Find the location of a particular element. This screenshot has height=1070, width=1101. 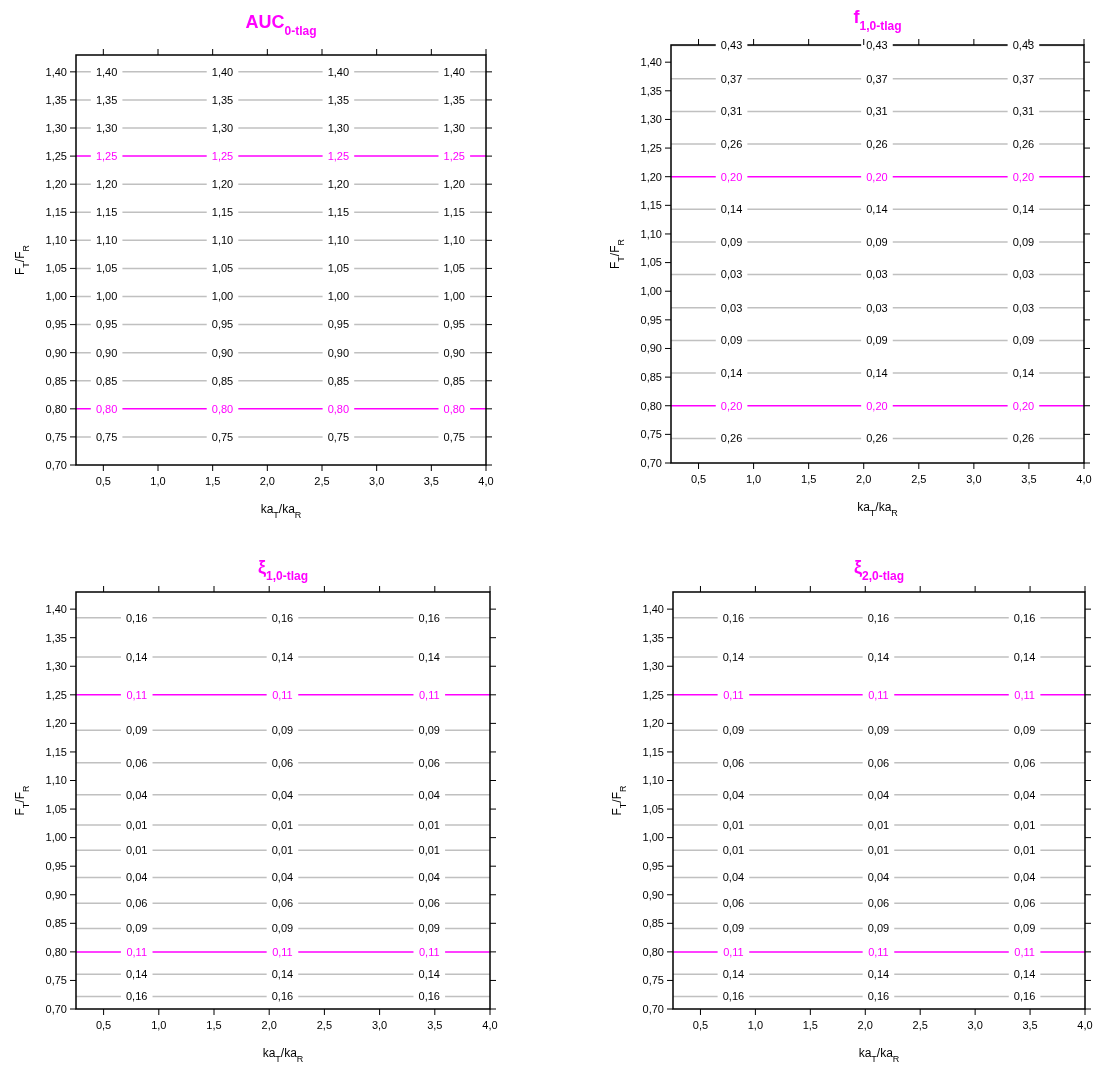

chart-title: ξ$_{1,0-tlag}$ is located at coordinates (283, 570).